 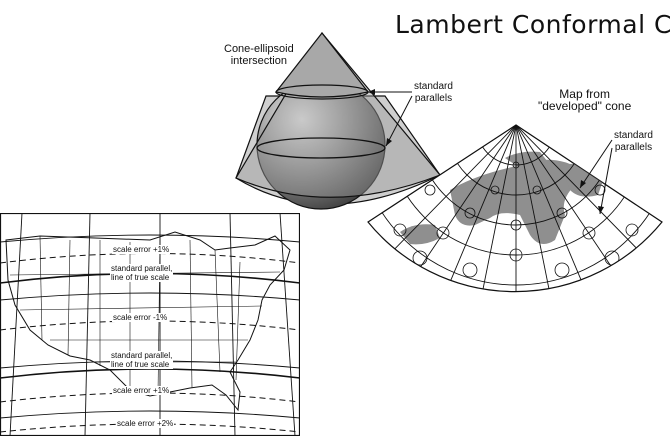 I want to click on developed-label-line2: "developed" cone, so click(x=585, y=106).